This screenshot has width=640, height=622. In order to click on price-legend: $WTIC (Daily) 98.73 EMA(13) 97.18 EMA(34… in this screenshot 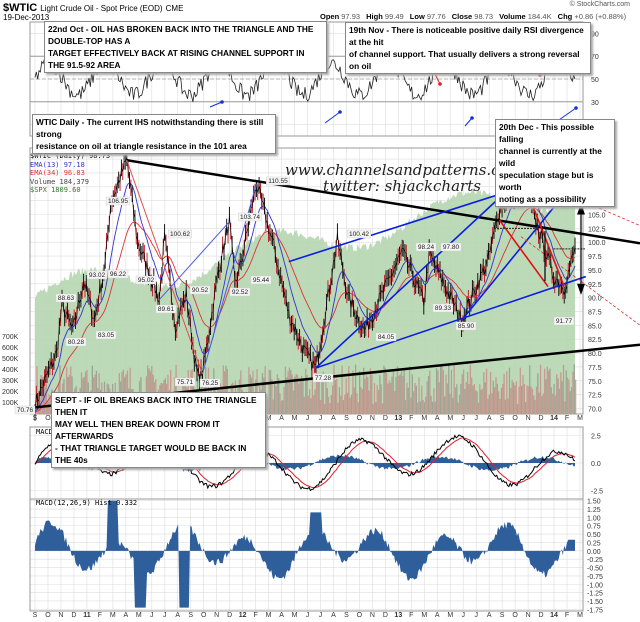, I will do `click(70, 173)`.